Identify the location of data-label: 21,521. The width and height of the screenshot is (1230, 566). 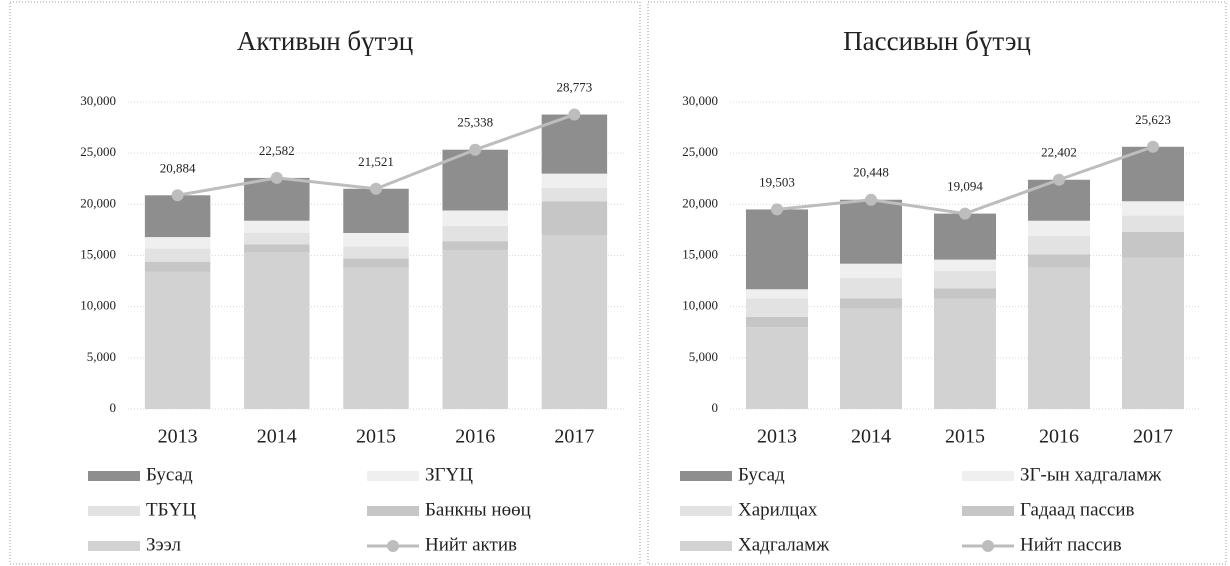
(376, 161).